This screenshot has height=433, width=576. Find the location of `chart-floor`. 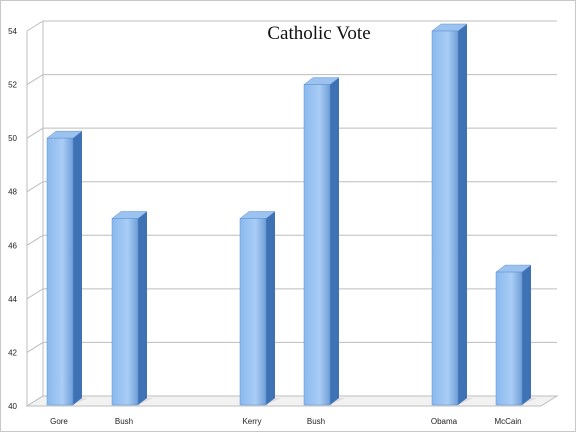

chart-floor is located at coordinates (292, 401).